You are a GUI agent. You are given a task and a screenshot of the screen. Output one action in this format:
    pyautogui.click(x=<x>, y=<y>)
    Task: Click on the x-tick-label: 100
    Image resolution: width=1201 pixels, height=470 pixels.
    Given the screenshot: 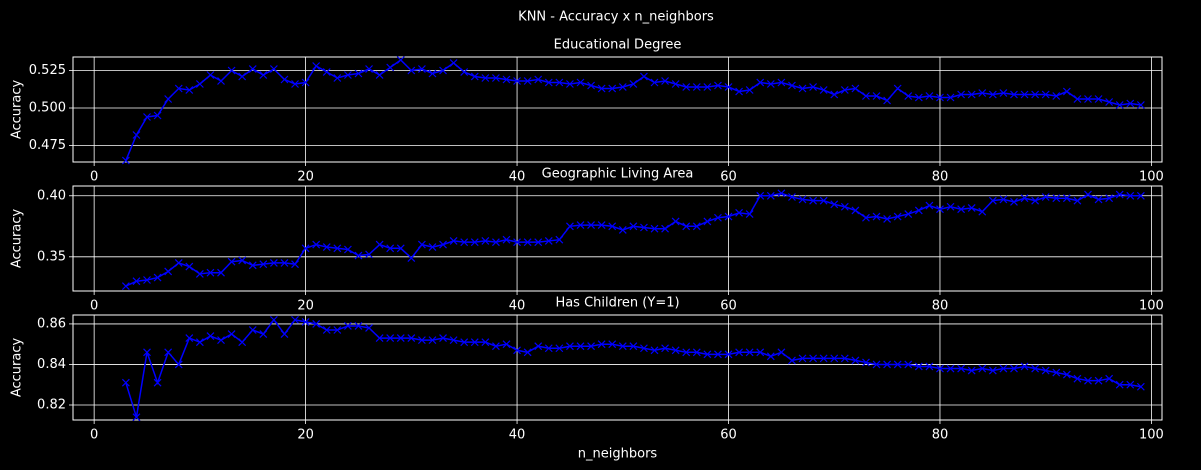 What is the action you would take?
    pyautogui.click(x=1151, y=177)
    